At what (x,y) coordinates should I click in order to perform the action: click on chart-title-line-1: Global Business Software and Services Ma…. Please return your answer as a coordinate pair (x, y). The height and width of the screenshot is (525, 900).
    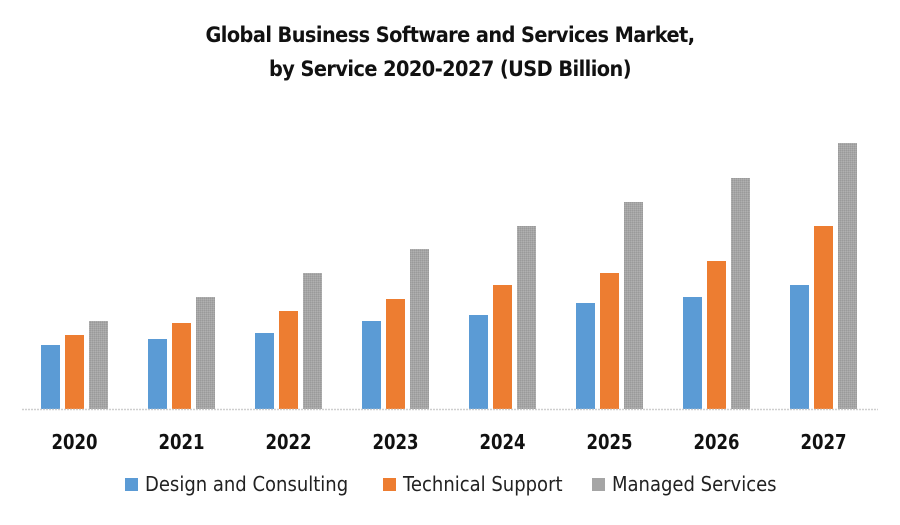
    Looking at the image, I should click on (450, 35).